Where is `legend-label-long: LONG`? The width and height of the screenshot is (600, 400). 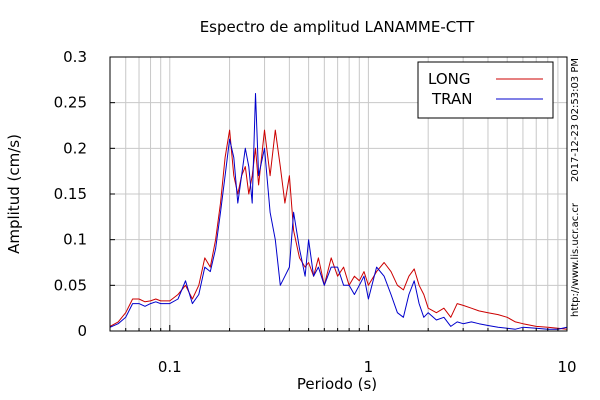 legend-label-long: LONG is located at coordinates (449, 79).